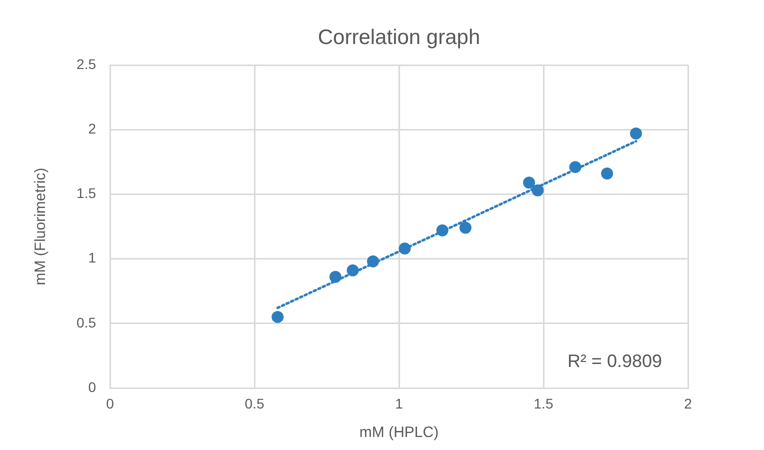 Image resolution: width=764 pixels, height=450 pixels. Describe the element at coordinates (92, 386) in the screenshot. I see `y-tick-label: 0` at that location.